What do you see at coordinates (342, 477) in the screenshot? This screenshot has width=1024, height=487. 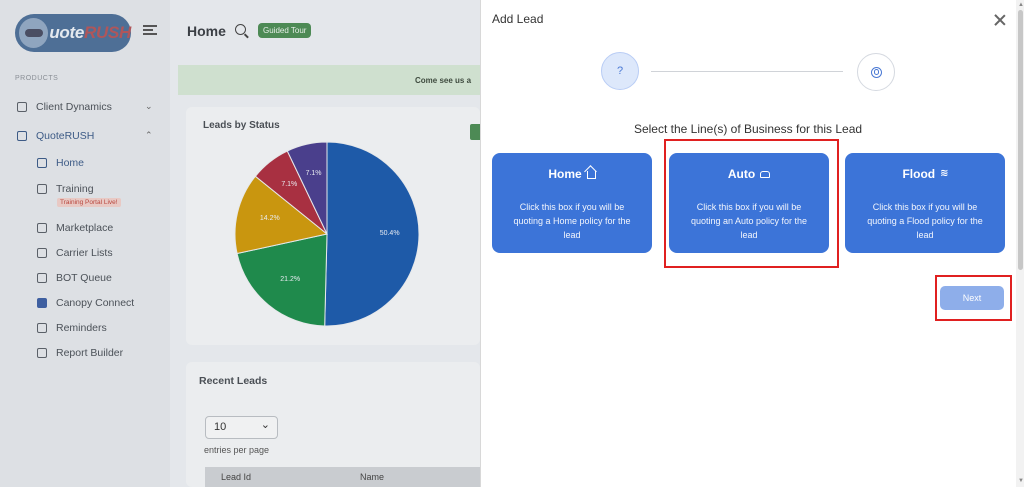 I see `recent-leads-table-header: Lead Id Name` at bounding box center [342, 477].